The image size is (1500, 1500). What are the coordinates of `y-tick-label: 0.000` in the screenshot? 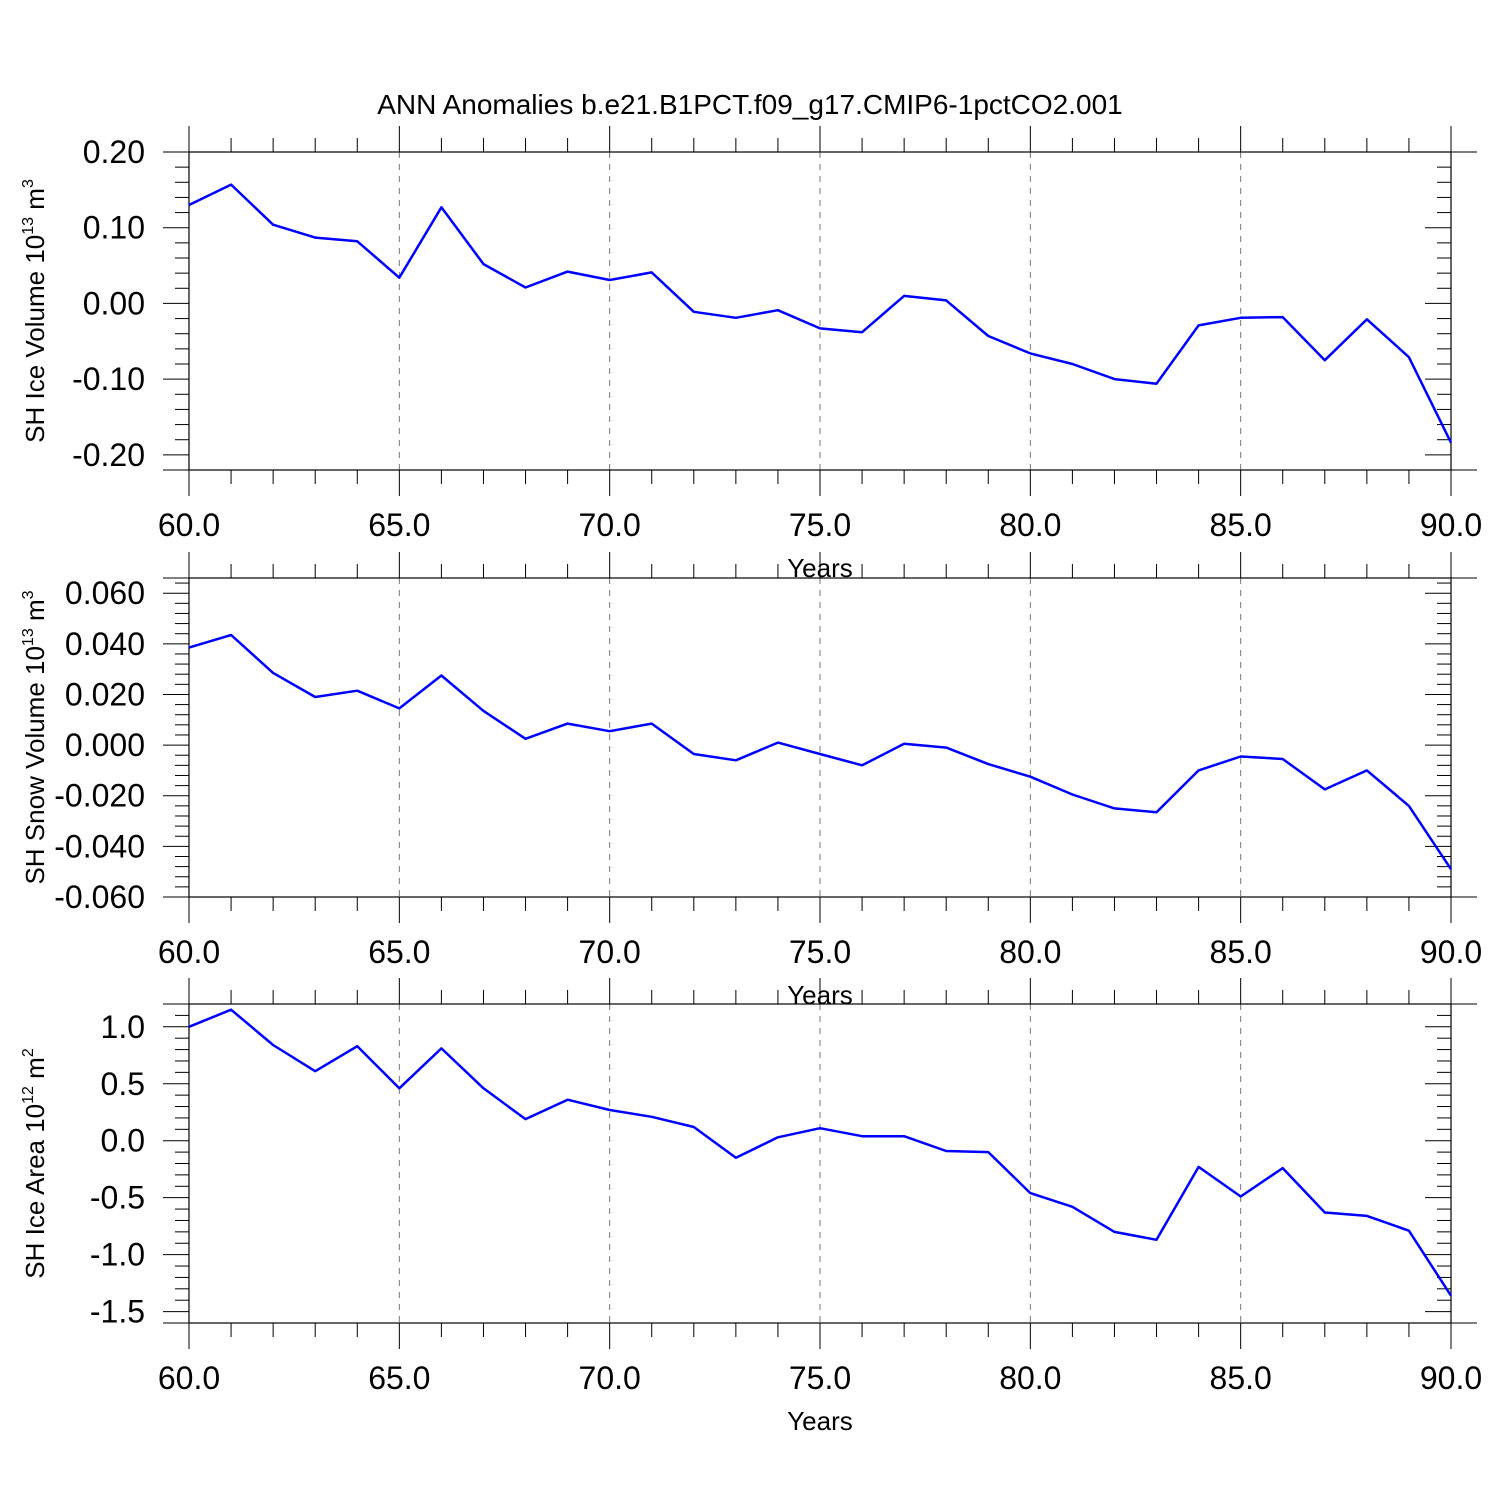 It's located at (105, 745).